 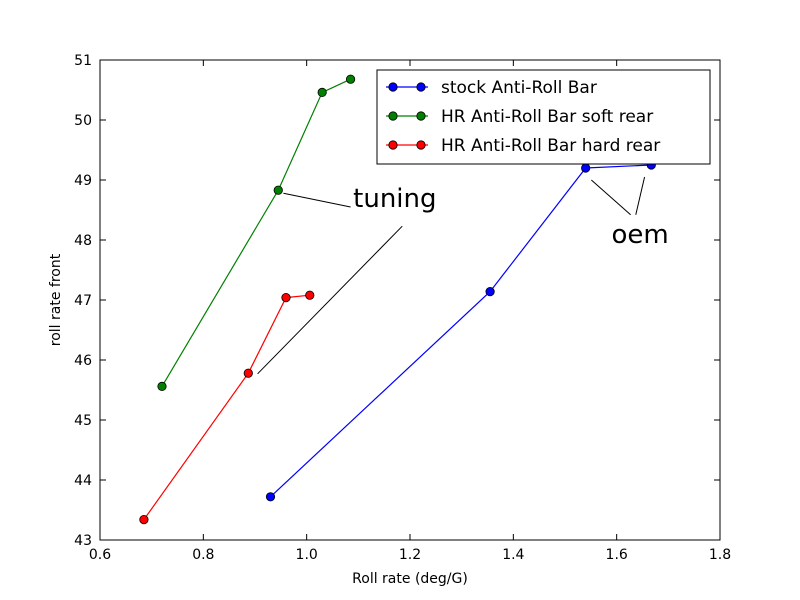 I want to click on x-tick-label: 1.8, so click(x=720, y=555).